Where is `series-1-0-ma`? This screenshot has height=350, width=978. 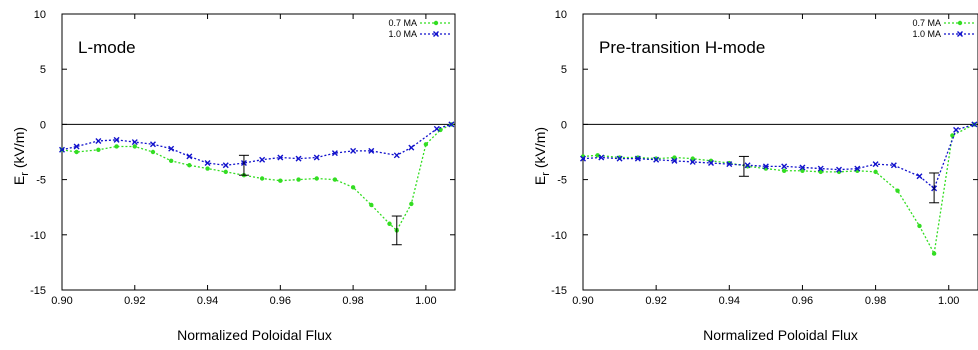 series-1-0-ma is located at coordinates (257, 145).